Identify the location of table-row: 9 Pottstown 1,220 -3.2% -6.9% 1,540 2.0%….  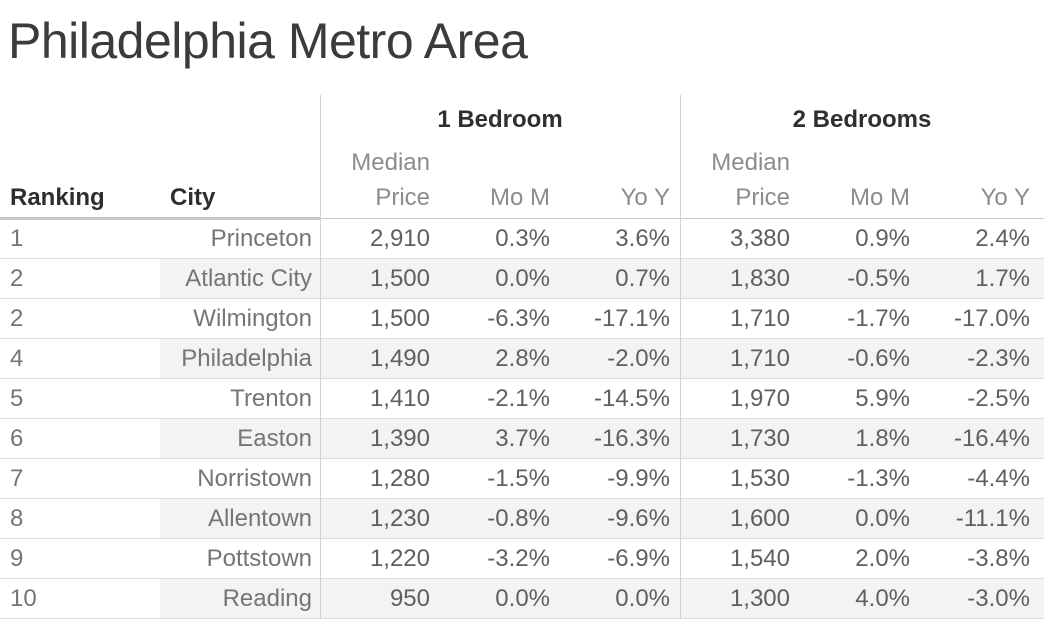
(522, 559).